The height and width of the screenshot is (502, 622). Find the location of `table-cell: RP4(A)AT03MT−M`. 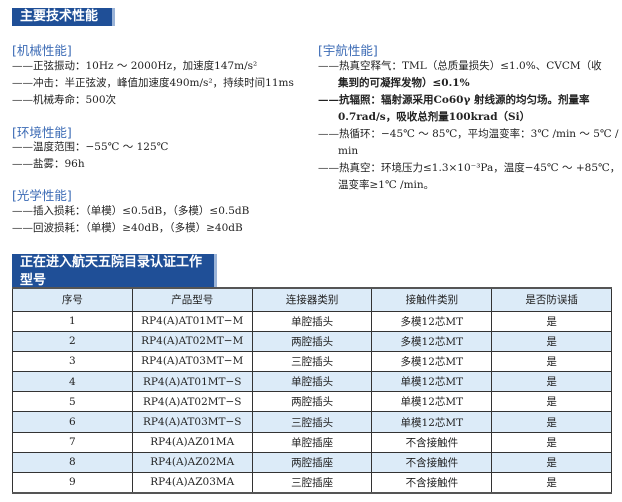

table-cell: RP4(A)AT03MT−M is located at coordinates (192, 361).